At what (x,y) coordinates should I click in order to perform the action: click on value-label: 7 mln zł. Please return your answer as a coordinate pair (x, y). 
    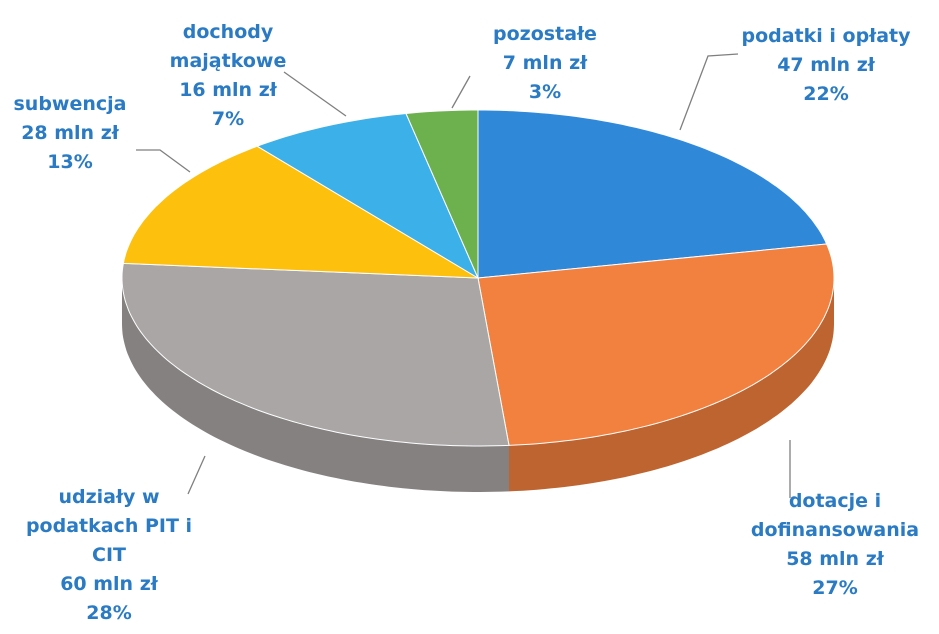
    Looking at the image, I should click on (545, 63).